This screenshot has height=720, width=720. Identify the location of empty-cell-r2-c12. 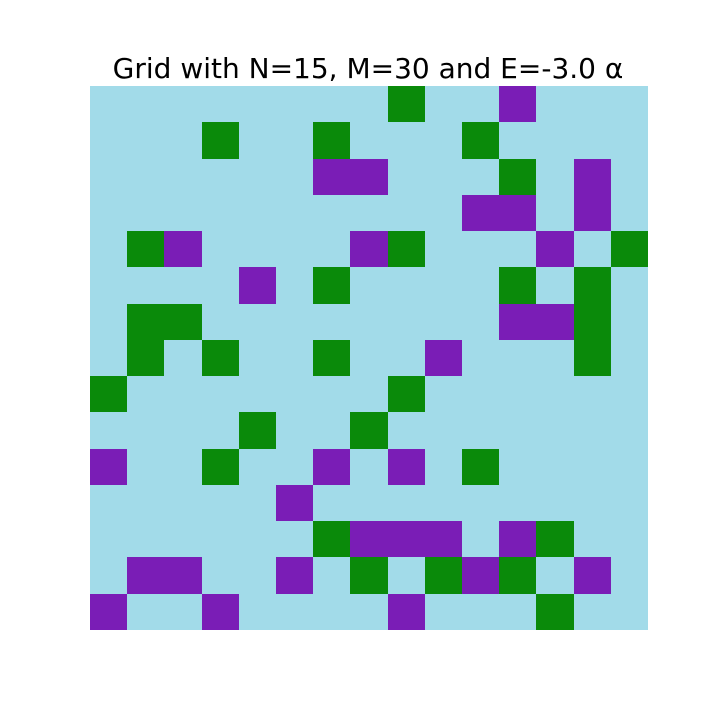
(555, 177).